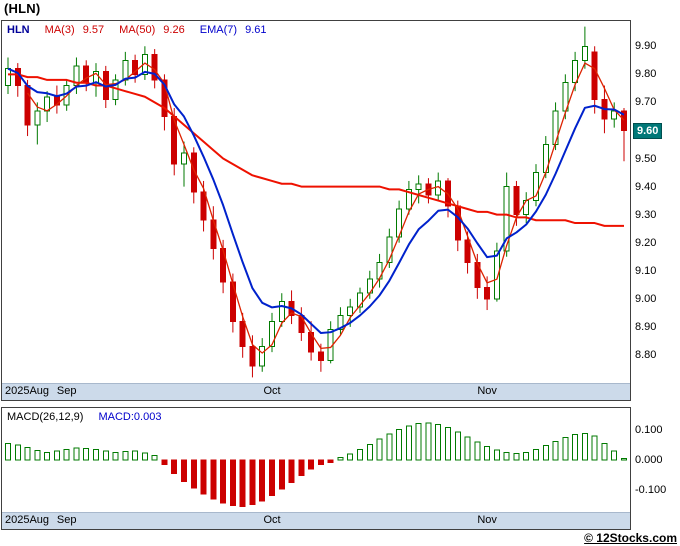  Describe the element at coordinates (648, 131) in the screenshot. I see `last-price-badge: 9.60` at that location.